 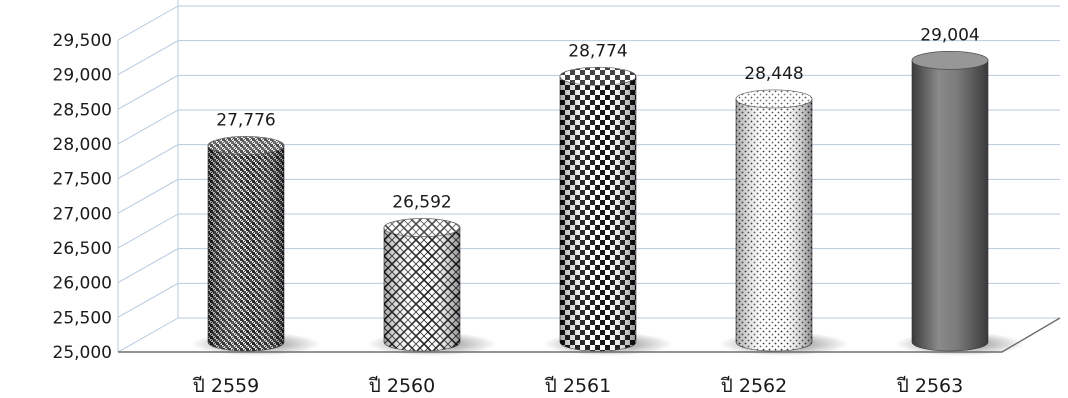 I want to click on y-tick-label: 28,500, so click(x=82, y=110).